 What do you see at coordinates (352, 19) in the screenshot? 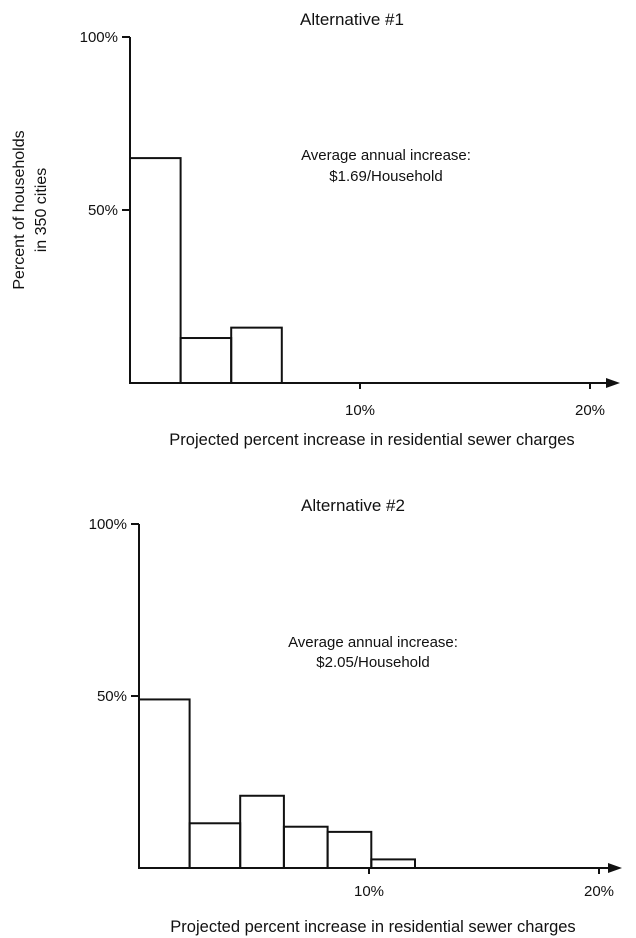
I see `chart-title: Alternative #1` at bounding box center [352, 19].